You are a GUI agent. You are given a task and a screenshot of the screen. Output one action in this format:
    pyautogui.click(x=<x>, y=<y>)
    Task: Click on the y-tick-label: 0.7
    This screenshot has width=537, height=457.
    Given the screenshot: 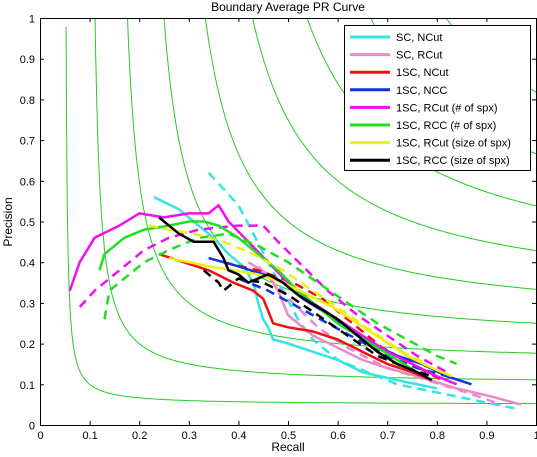 What is the action you would take?
    pyautogui.click(x=27, y=142)
    